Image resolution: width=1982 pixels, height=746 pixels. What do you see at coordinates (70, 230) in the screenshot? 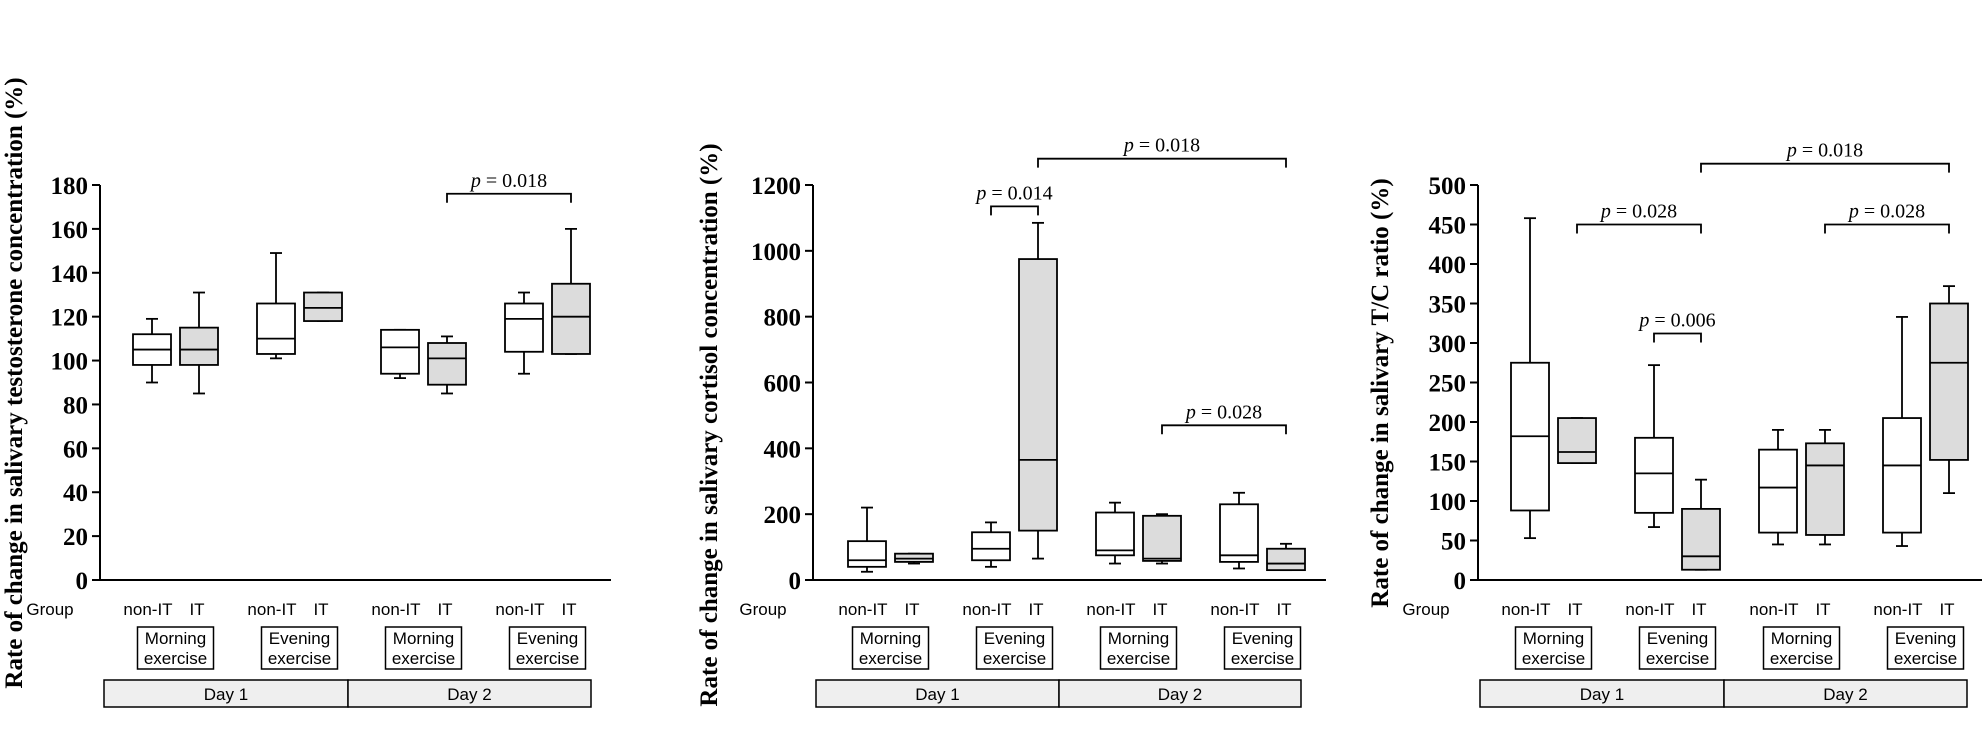
I see `y-tick-label: 160` at bounding box center [70, 230].